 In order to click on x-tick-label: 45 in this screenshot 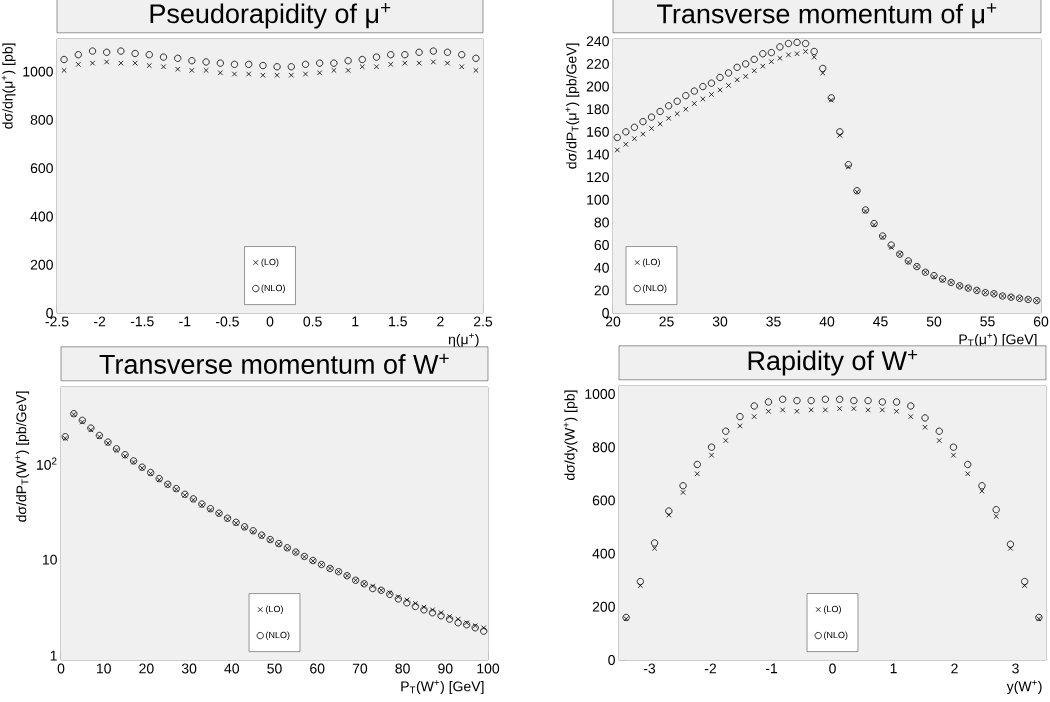, I will do `click(880, 321)`.